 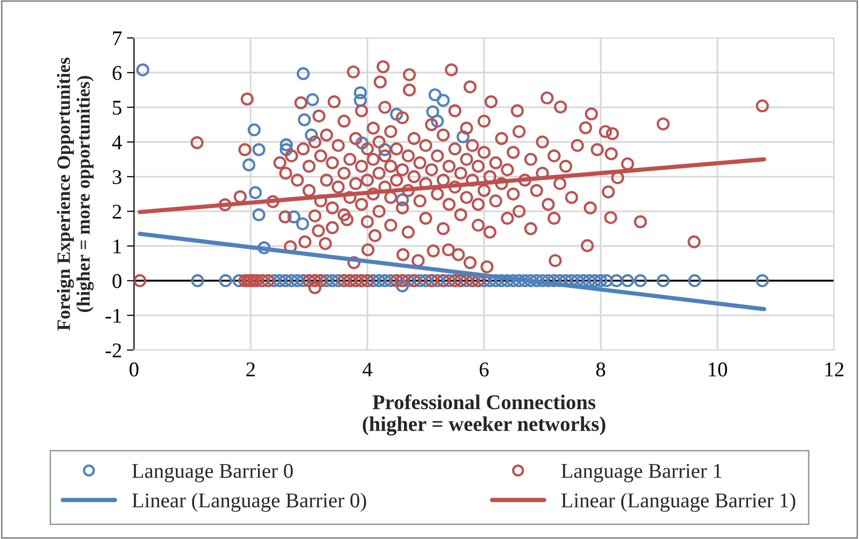 What do you see at coordinates (367, 369) in the screenshot?
I see `x-tick-label: 4` at bounding box center [367, 369].